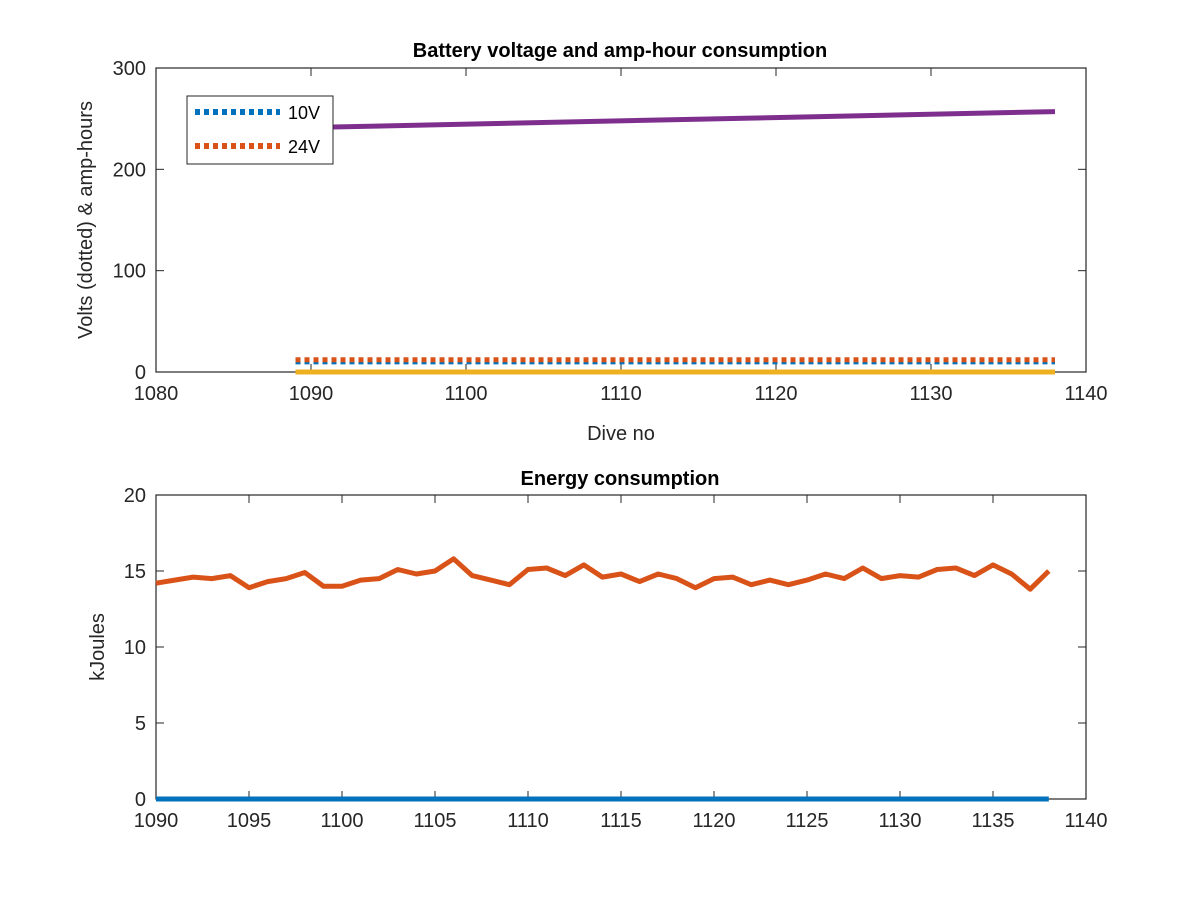 The height and width of the screenshot is (900, 1200). I want to click on legend-label-10v: 10V, so click(304, 113).